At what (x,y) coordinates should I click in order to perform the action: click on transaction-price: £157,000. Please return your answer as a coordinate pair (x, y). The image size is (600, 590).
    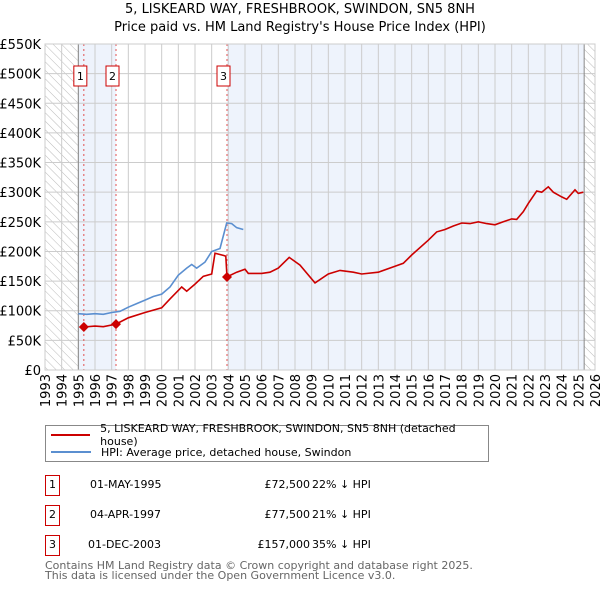
    Looking at the image, I should click on (284, 544).